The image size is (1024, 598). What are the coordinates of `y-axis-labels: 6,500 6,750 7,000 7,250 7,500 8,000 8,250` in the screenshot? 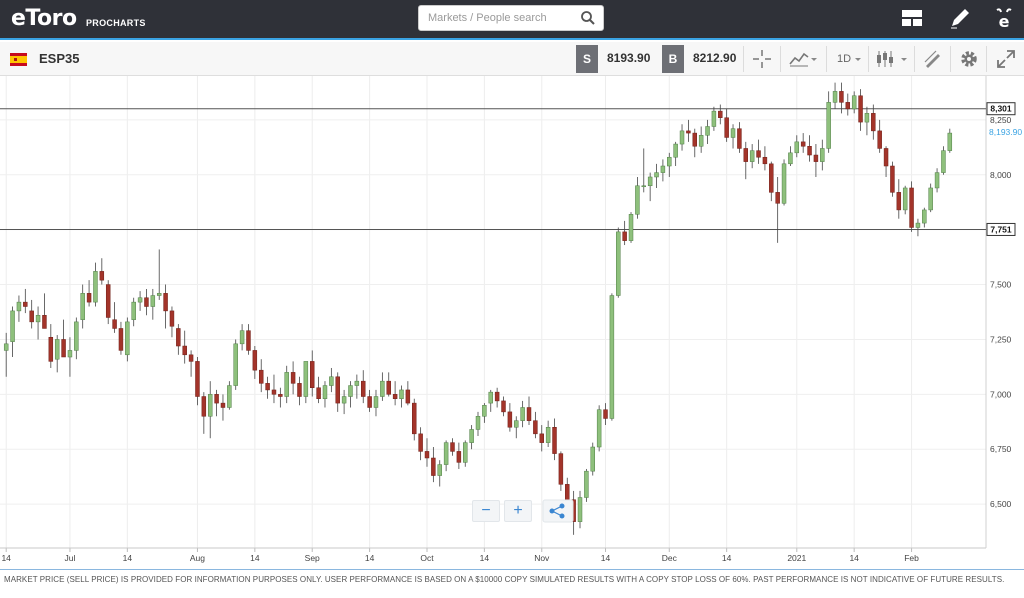 It's located at (1001, 312).